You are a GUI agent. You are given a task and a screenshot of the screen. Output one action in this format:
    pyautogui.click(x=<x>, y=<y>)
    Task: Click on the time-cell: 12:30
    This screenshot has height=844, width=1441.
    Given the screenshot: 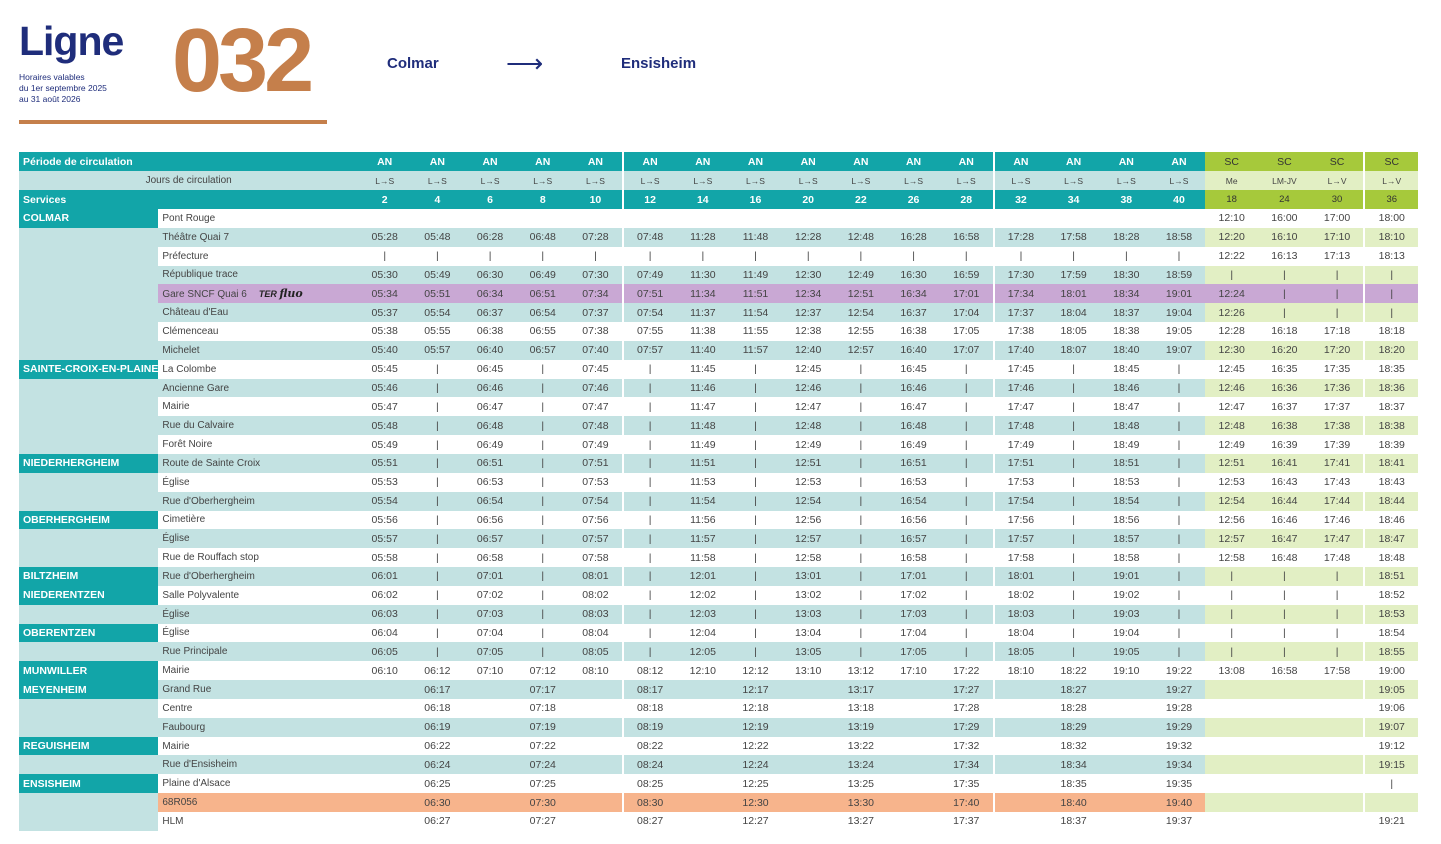 What is the action you would take?
    pyautogui.click(x=808, y=275)
    